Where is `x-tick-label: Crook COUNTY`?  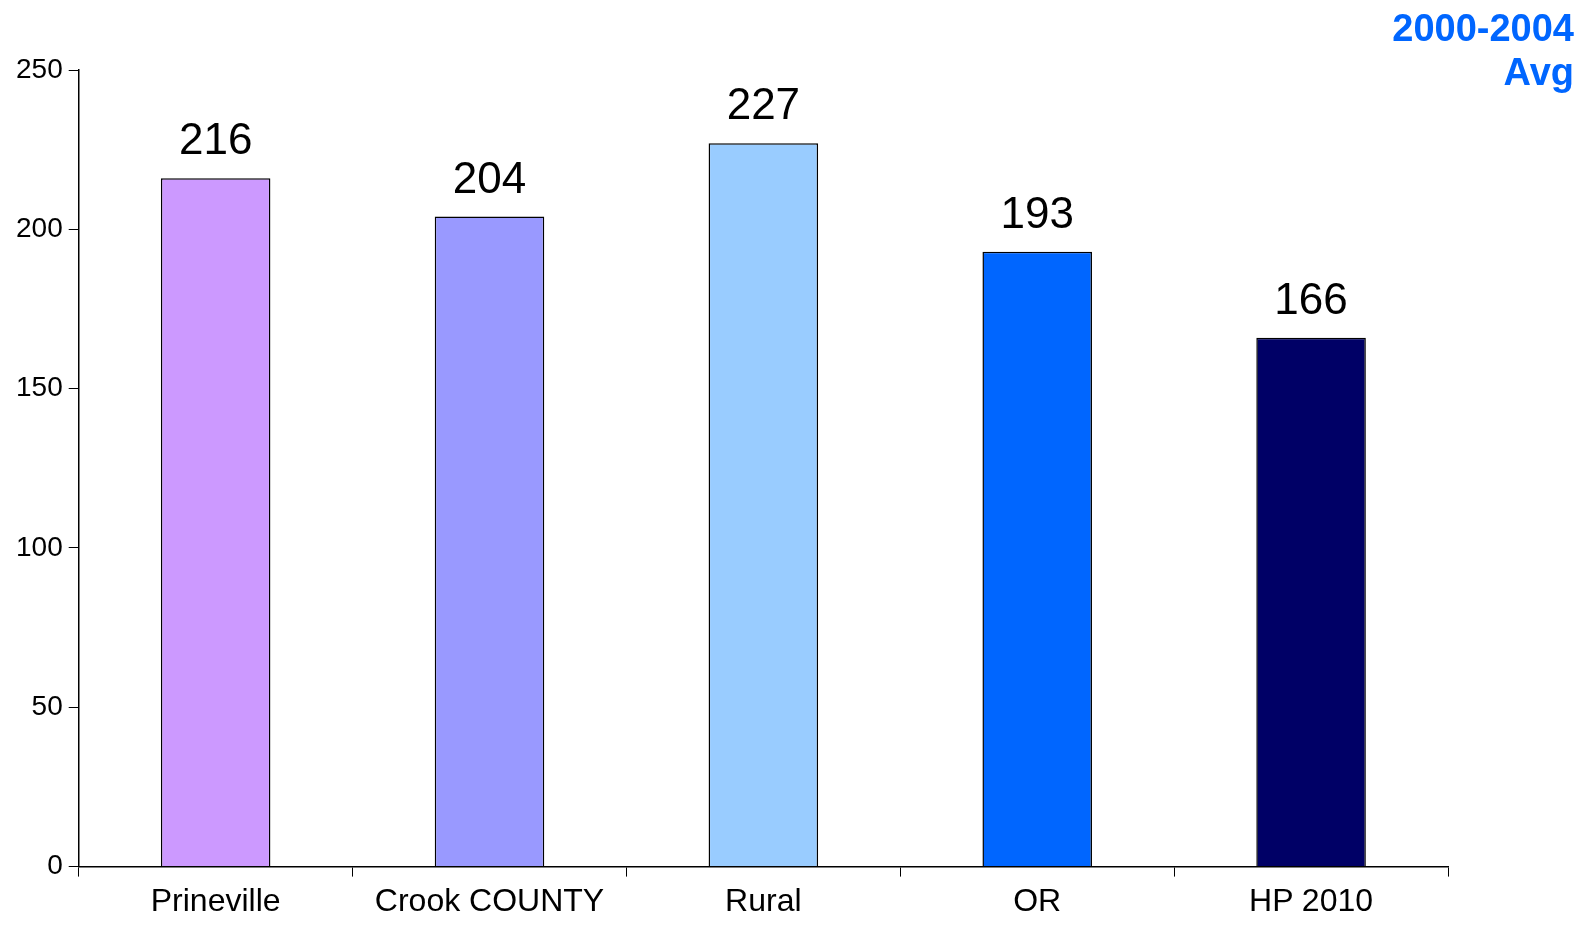
x-tick-label: Crook COUNTY is located at coordinates (489, 899).